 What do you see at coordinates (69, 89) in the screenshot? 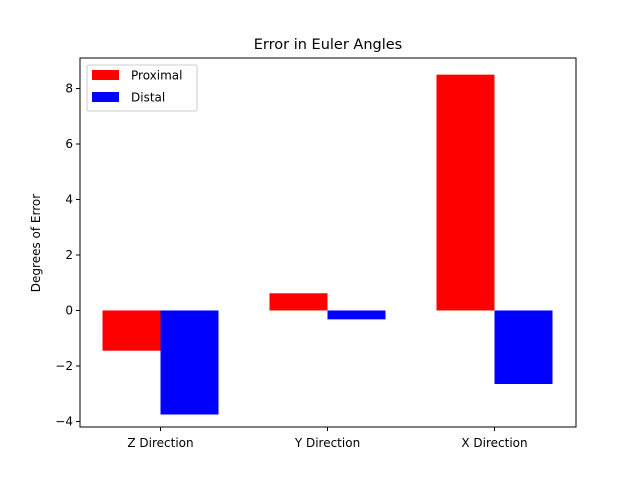
I see `y-tick-label: 8` at bounding box center [69, 89].